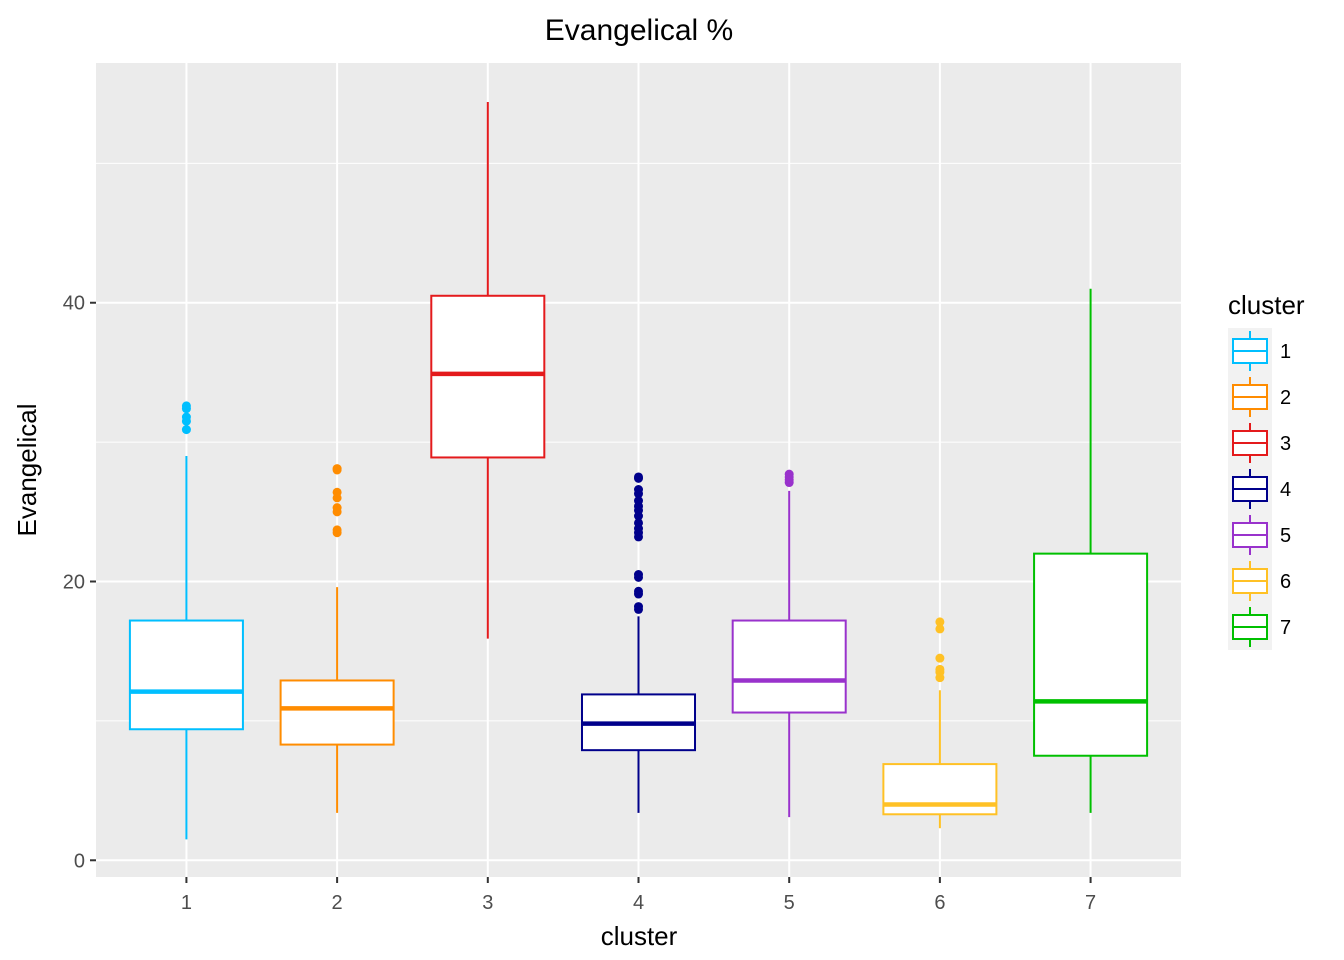 The width and height of the screenshot is (1344, 960). I want to click on legend-item-1: 1, so click(1259, 351).